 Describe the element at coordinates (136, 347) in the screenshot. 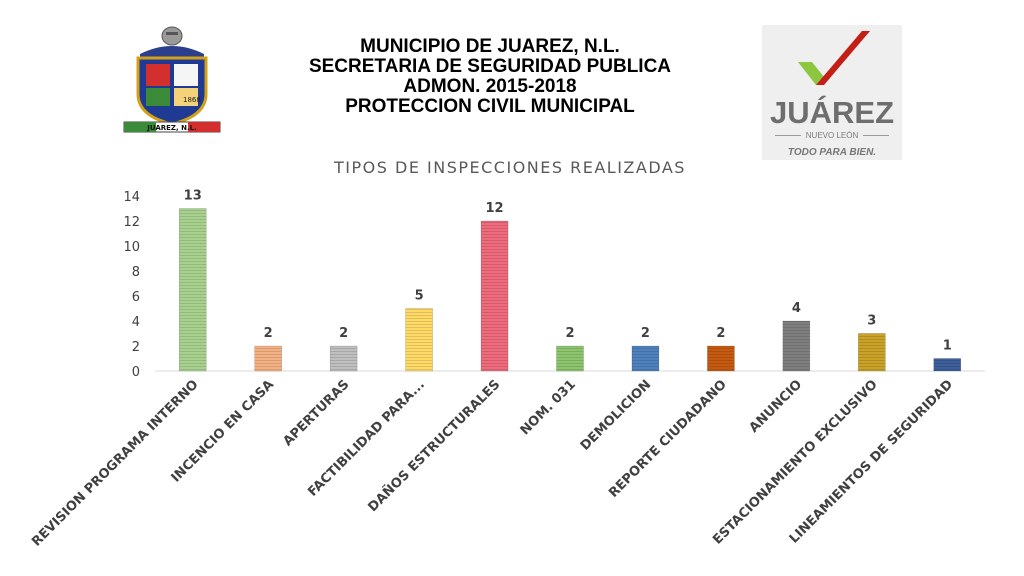

I see `y-tick-label: 2` at that location.